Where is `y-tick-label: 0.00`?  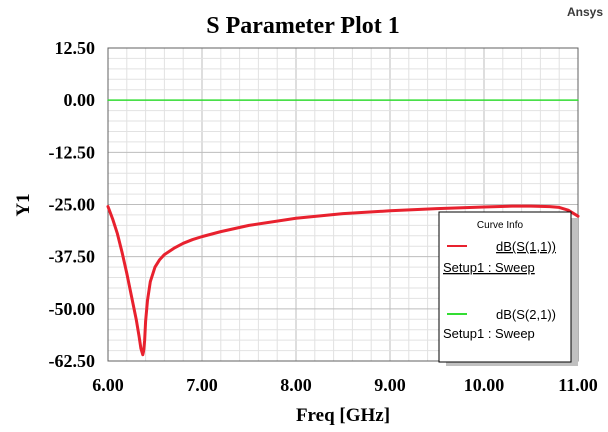 y-tick-label: 0.00 is located at coordinates (80, 100).